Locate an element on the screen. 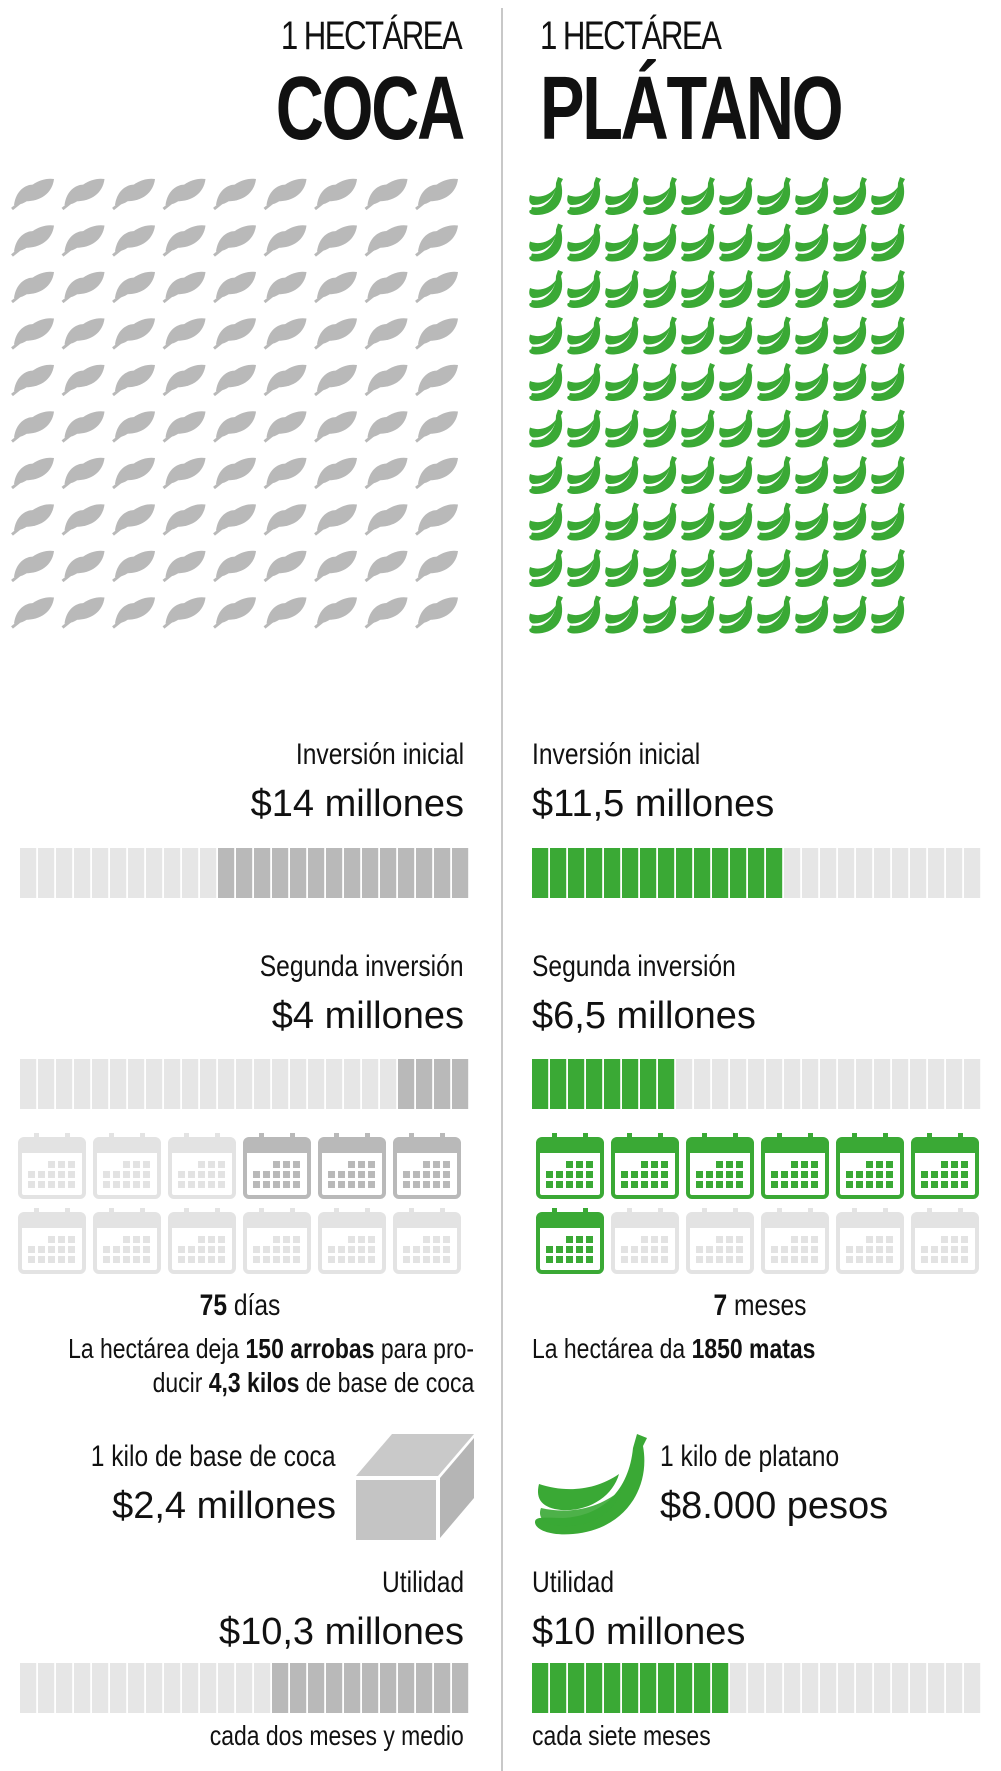 This screenshot has width=1001, height=1771. platano-kilo-label: 1 kilo de platano is located at coordinates (750, 1456).